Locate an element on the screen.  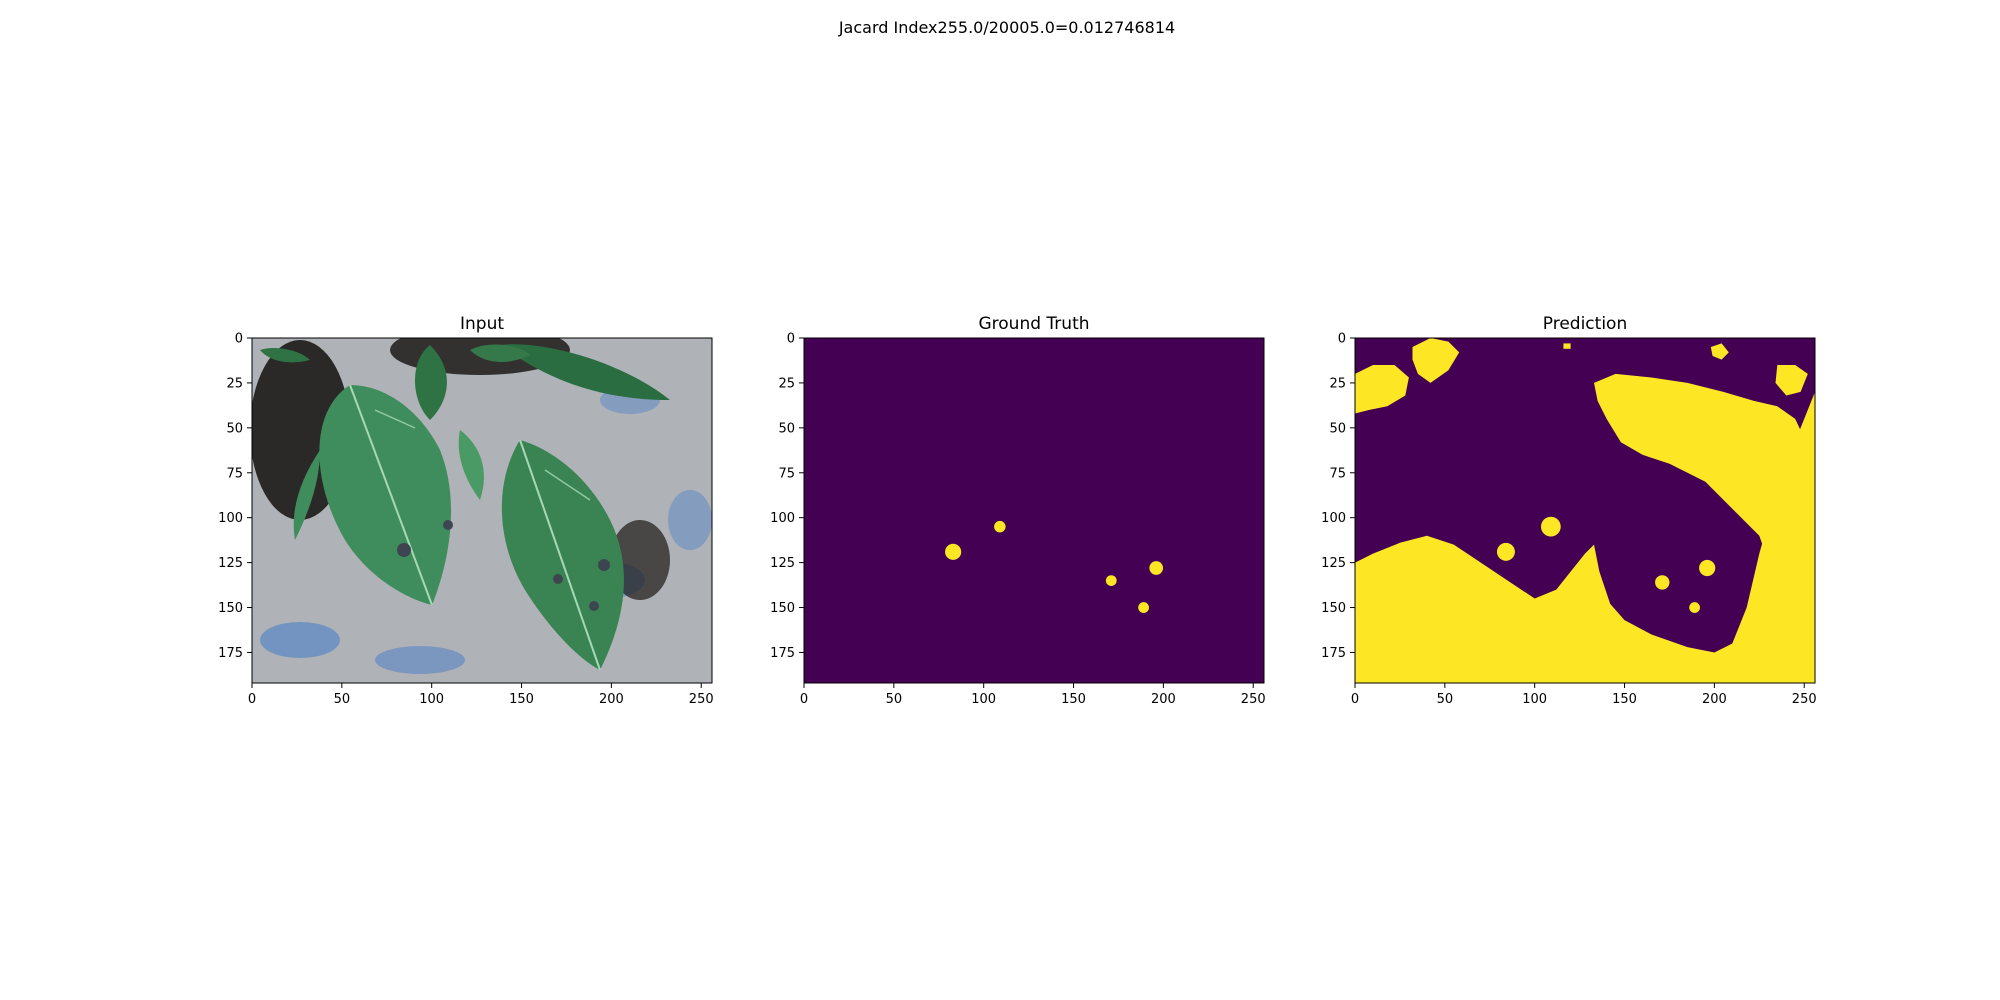
panel-title-ground-truth: Ground Truth is located at coordinates (1033, 324).